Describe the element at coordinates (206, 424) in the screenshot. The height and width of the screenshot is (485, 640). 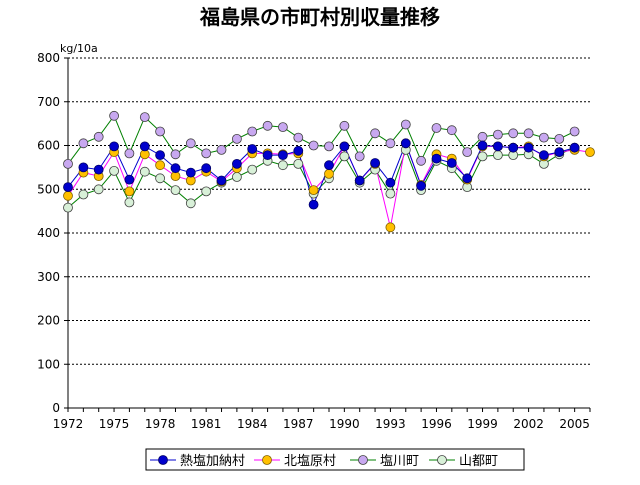
I see `x-tick-label: 1981` at that location.